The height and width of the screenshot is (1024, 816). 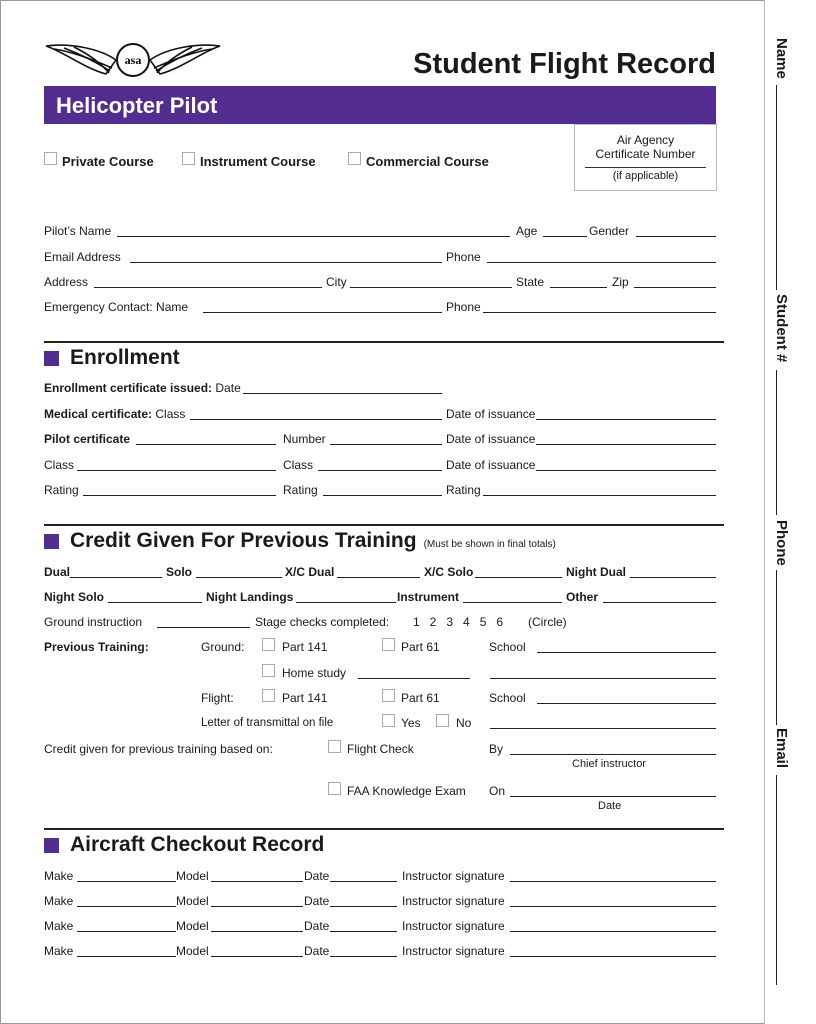 What do you see at coordinates (781, 543) in the screenshot?
I see `side-label-phone: Phone` at bounding box center [781, 543].